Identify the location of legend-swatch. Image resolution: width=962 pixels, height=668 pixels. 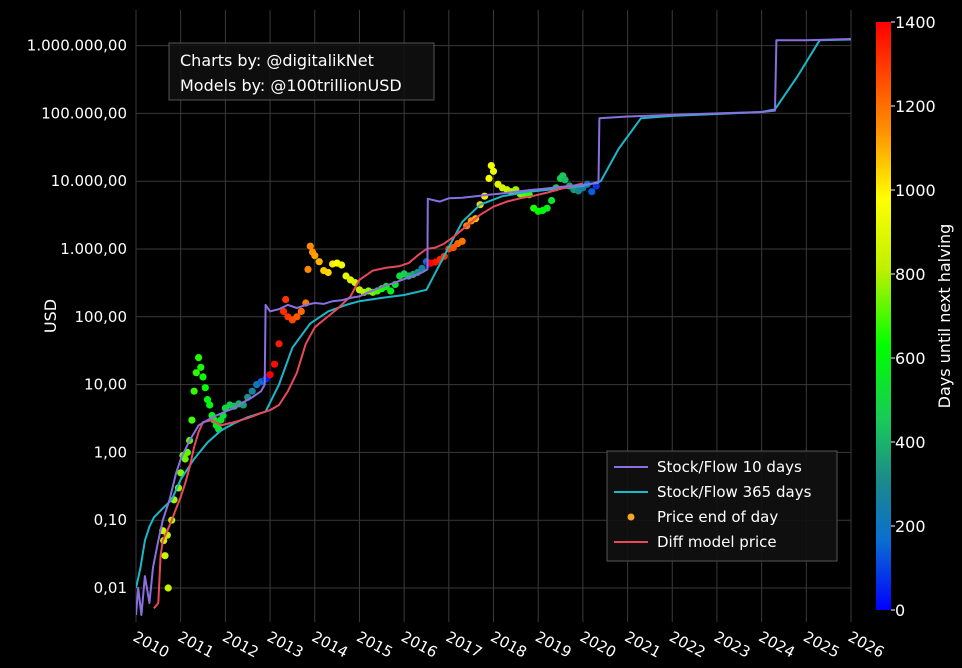
(631, 517).